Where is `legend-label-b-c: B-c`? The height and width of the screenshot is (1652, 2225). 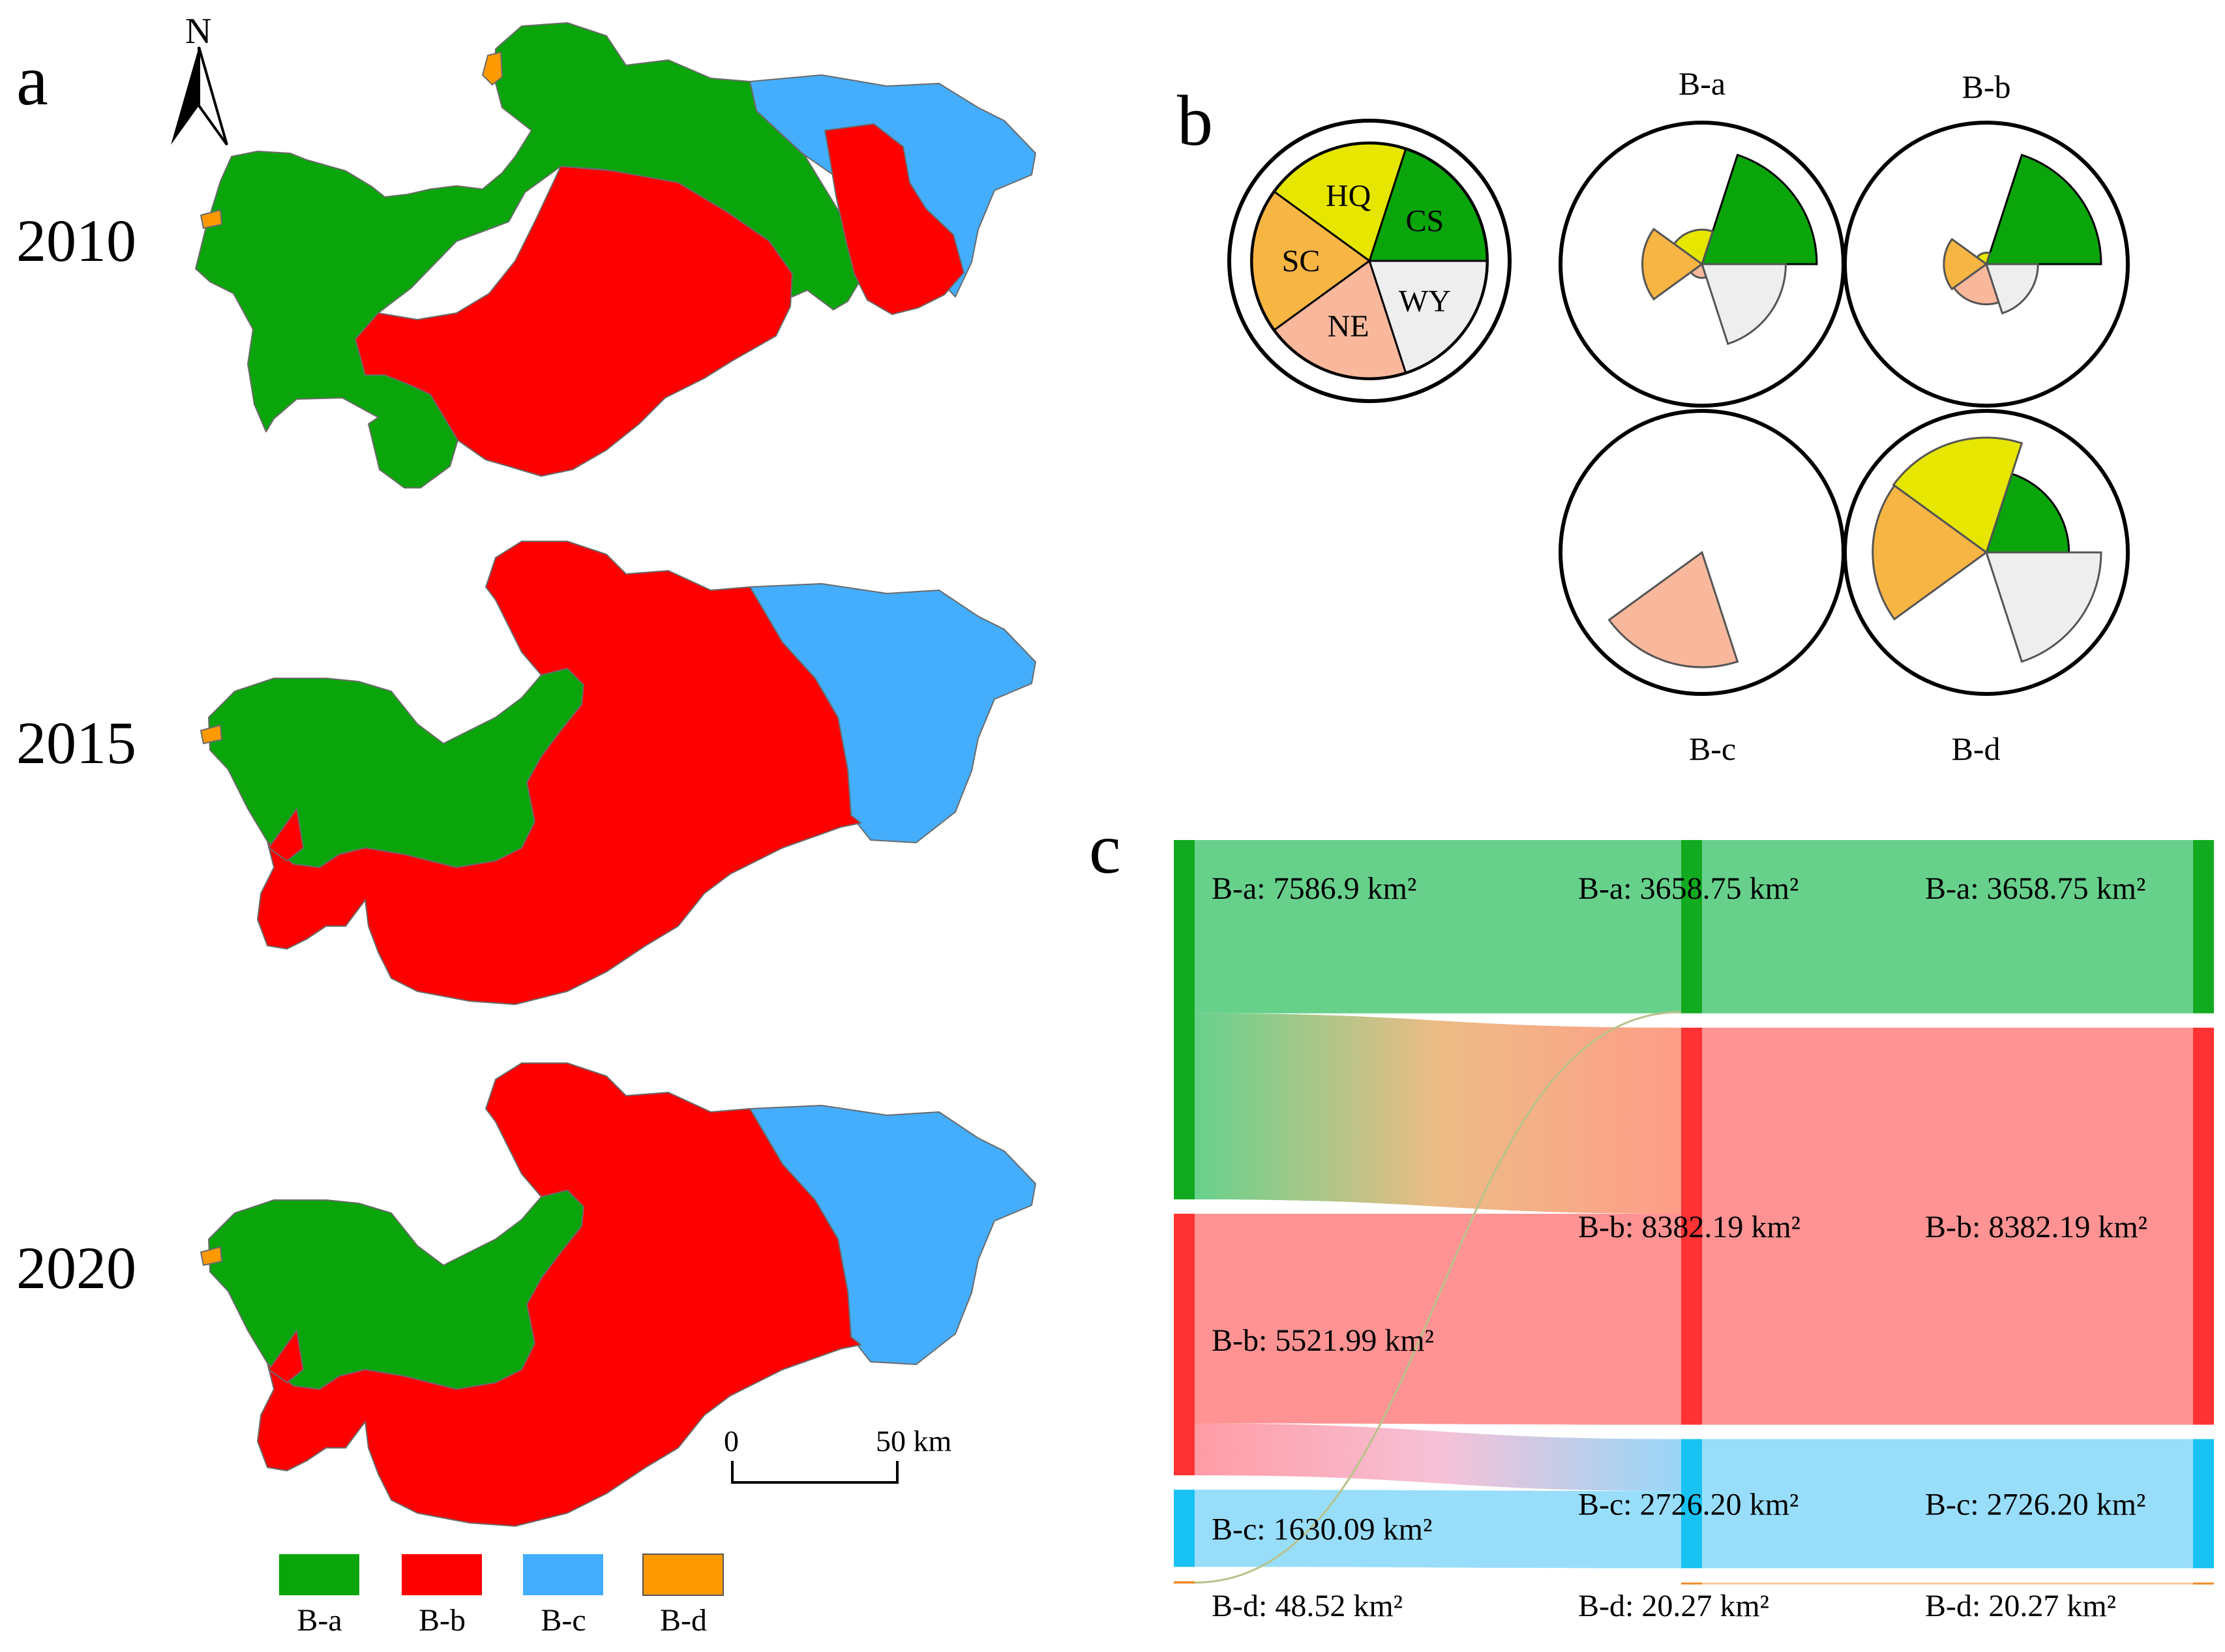 legend-label-b-c: B-c is located at coordinates (563, 1621).